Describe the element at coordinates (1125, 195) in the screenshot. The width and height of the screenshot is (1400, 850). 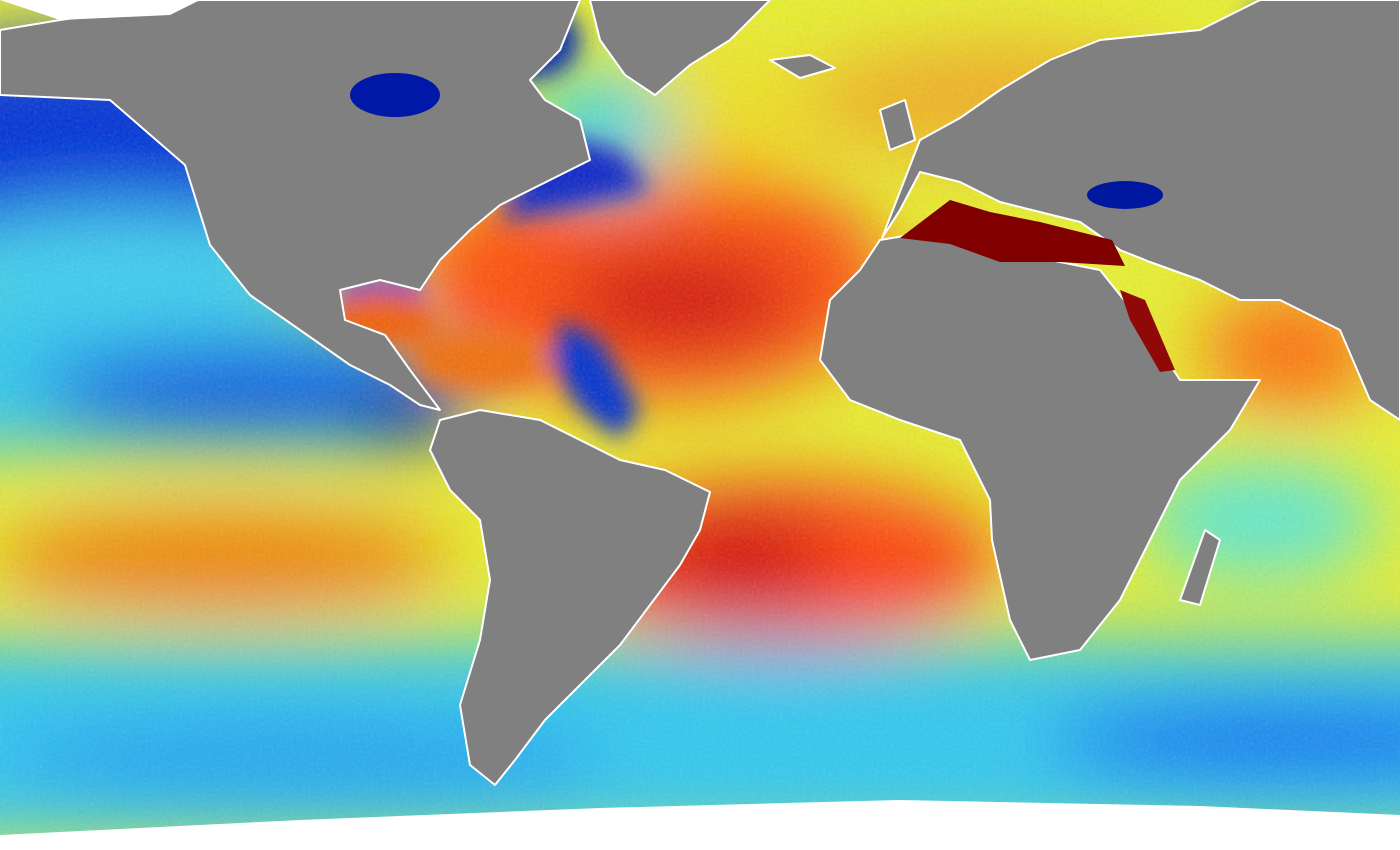
I see `black-sea` at that location.